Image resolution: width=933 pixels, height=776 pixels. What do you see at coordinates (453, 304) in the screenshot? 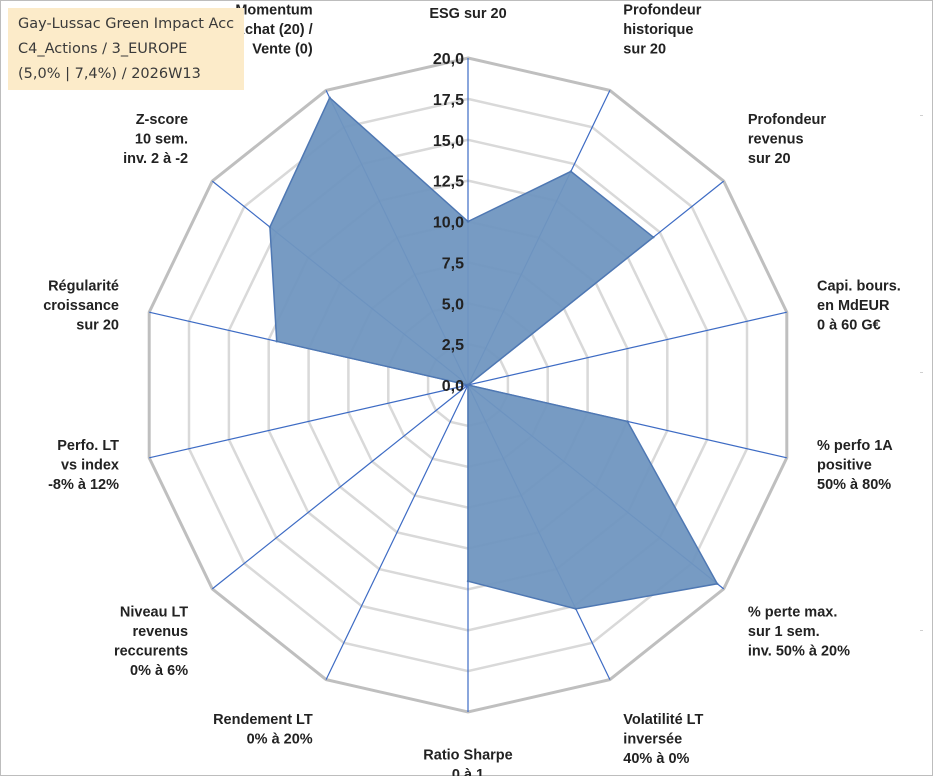
I see `radial-tick-label: 5,0` at bounding box center [453, 304].